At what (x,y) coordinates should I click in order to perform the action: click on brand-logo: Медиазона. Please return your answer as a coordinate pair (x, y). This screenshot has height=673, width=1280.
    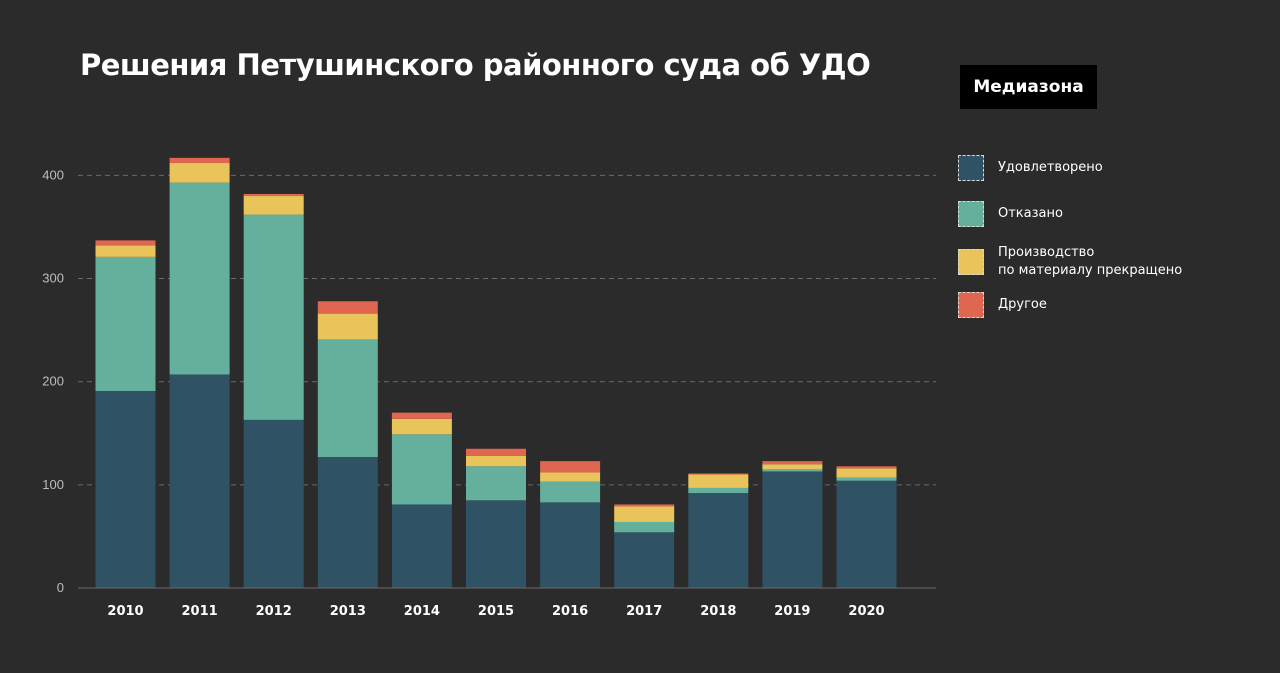
    Looking at the image, I should click on (1028, 87).